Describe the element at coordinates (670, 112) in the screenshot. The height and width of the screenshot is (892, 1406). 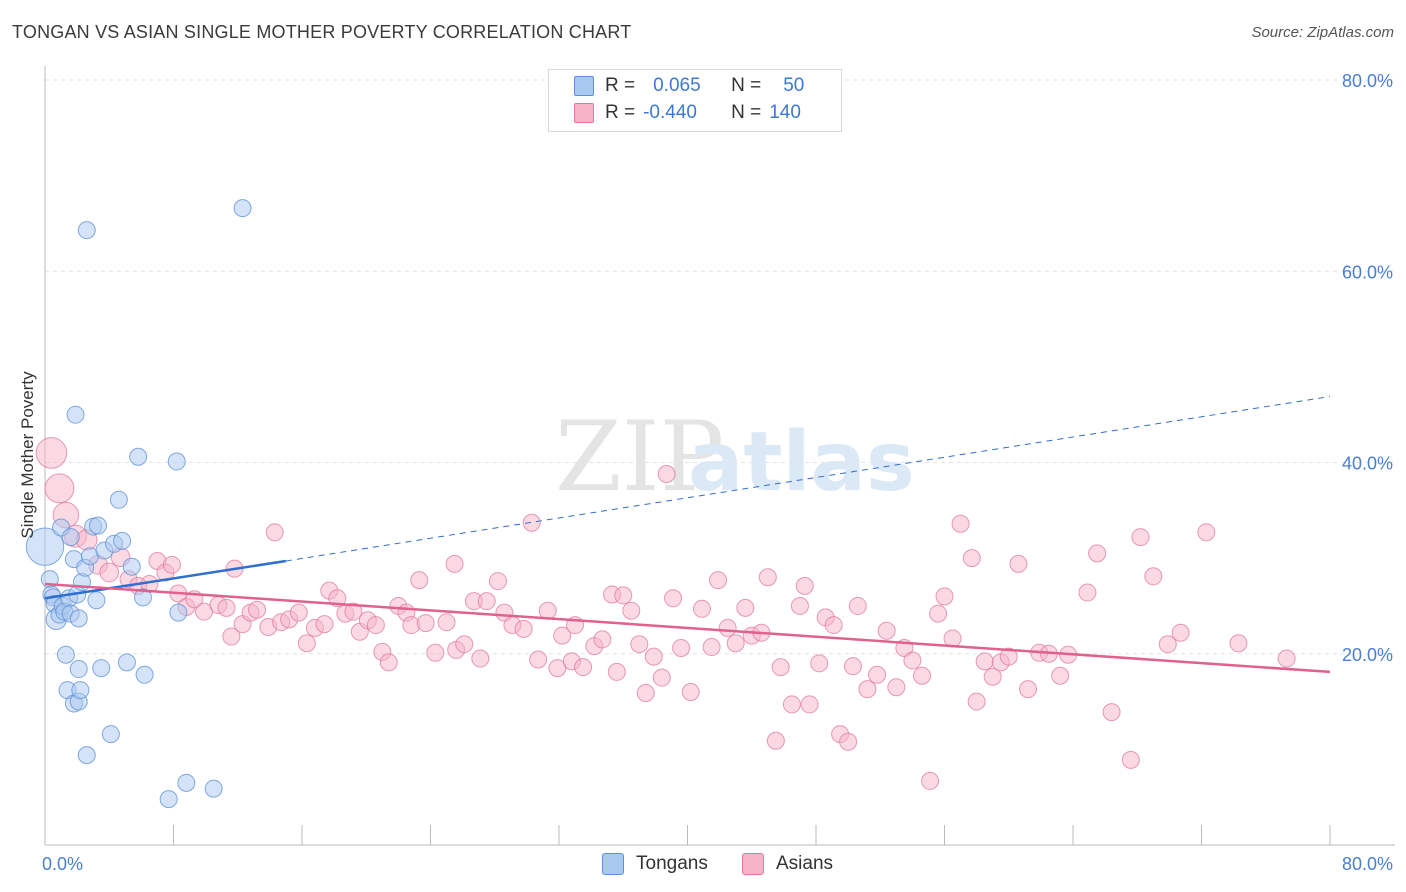
I see `legend-r-value: -0.440` at that location.